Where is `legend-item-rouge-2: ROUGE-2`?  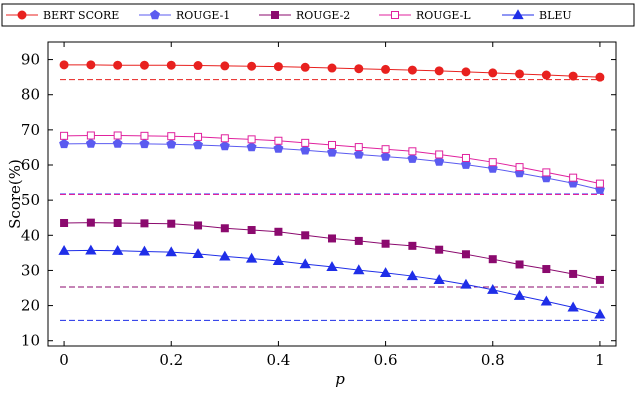 legend-item-rouge-2: ROUGE-2 is located at coordinates (304, 15).